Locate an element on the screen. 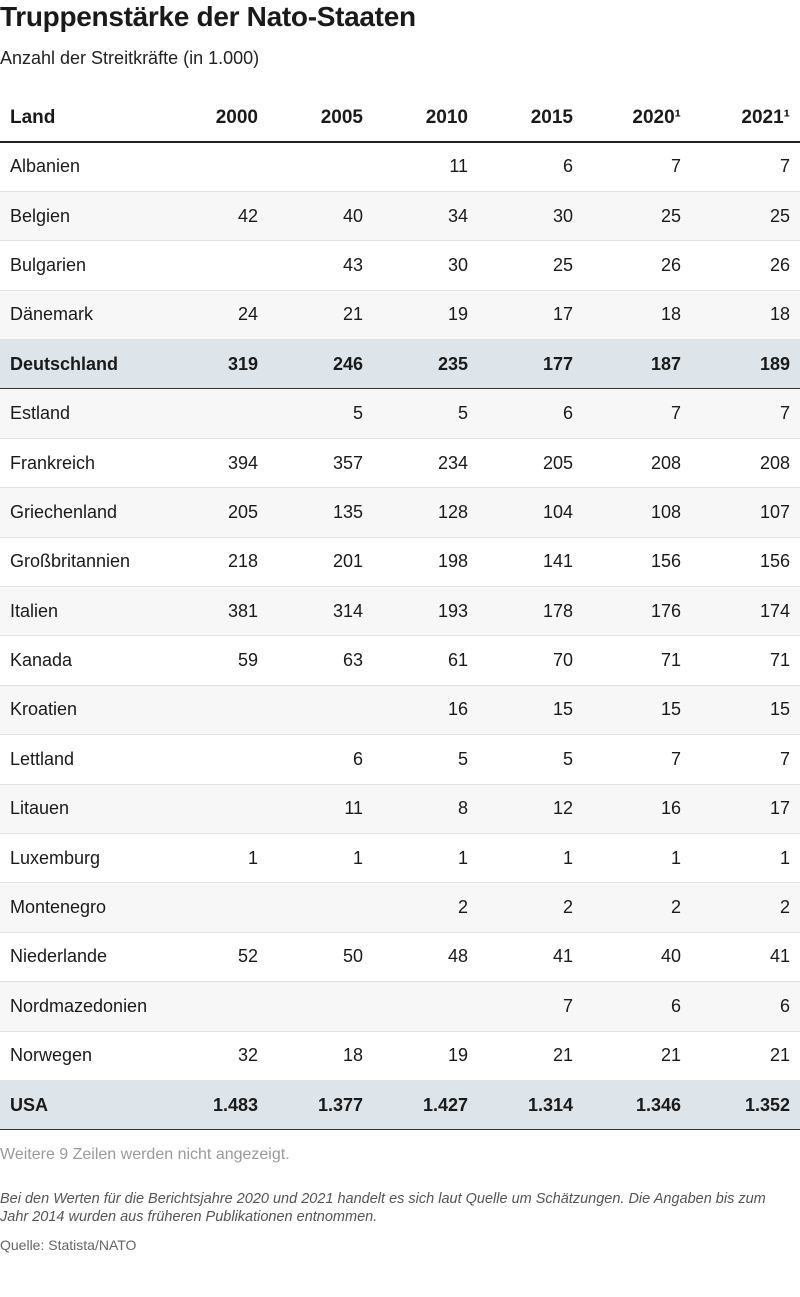  value-cell: 178 is located at coordinates (530, 611).